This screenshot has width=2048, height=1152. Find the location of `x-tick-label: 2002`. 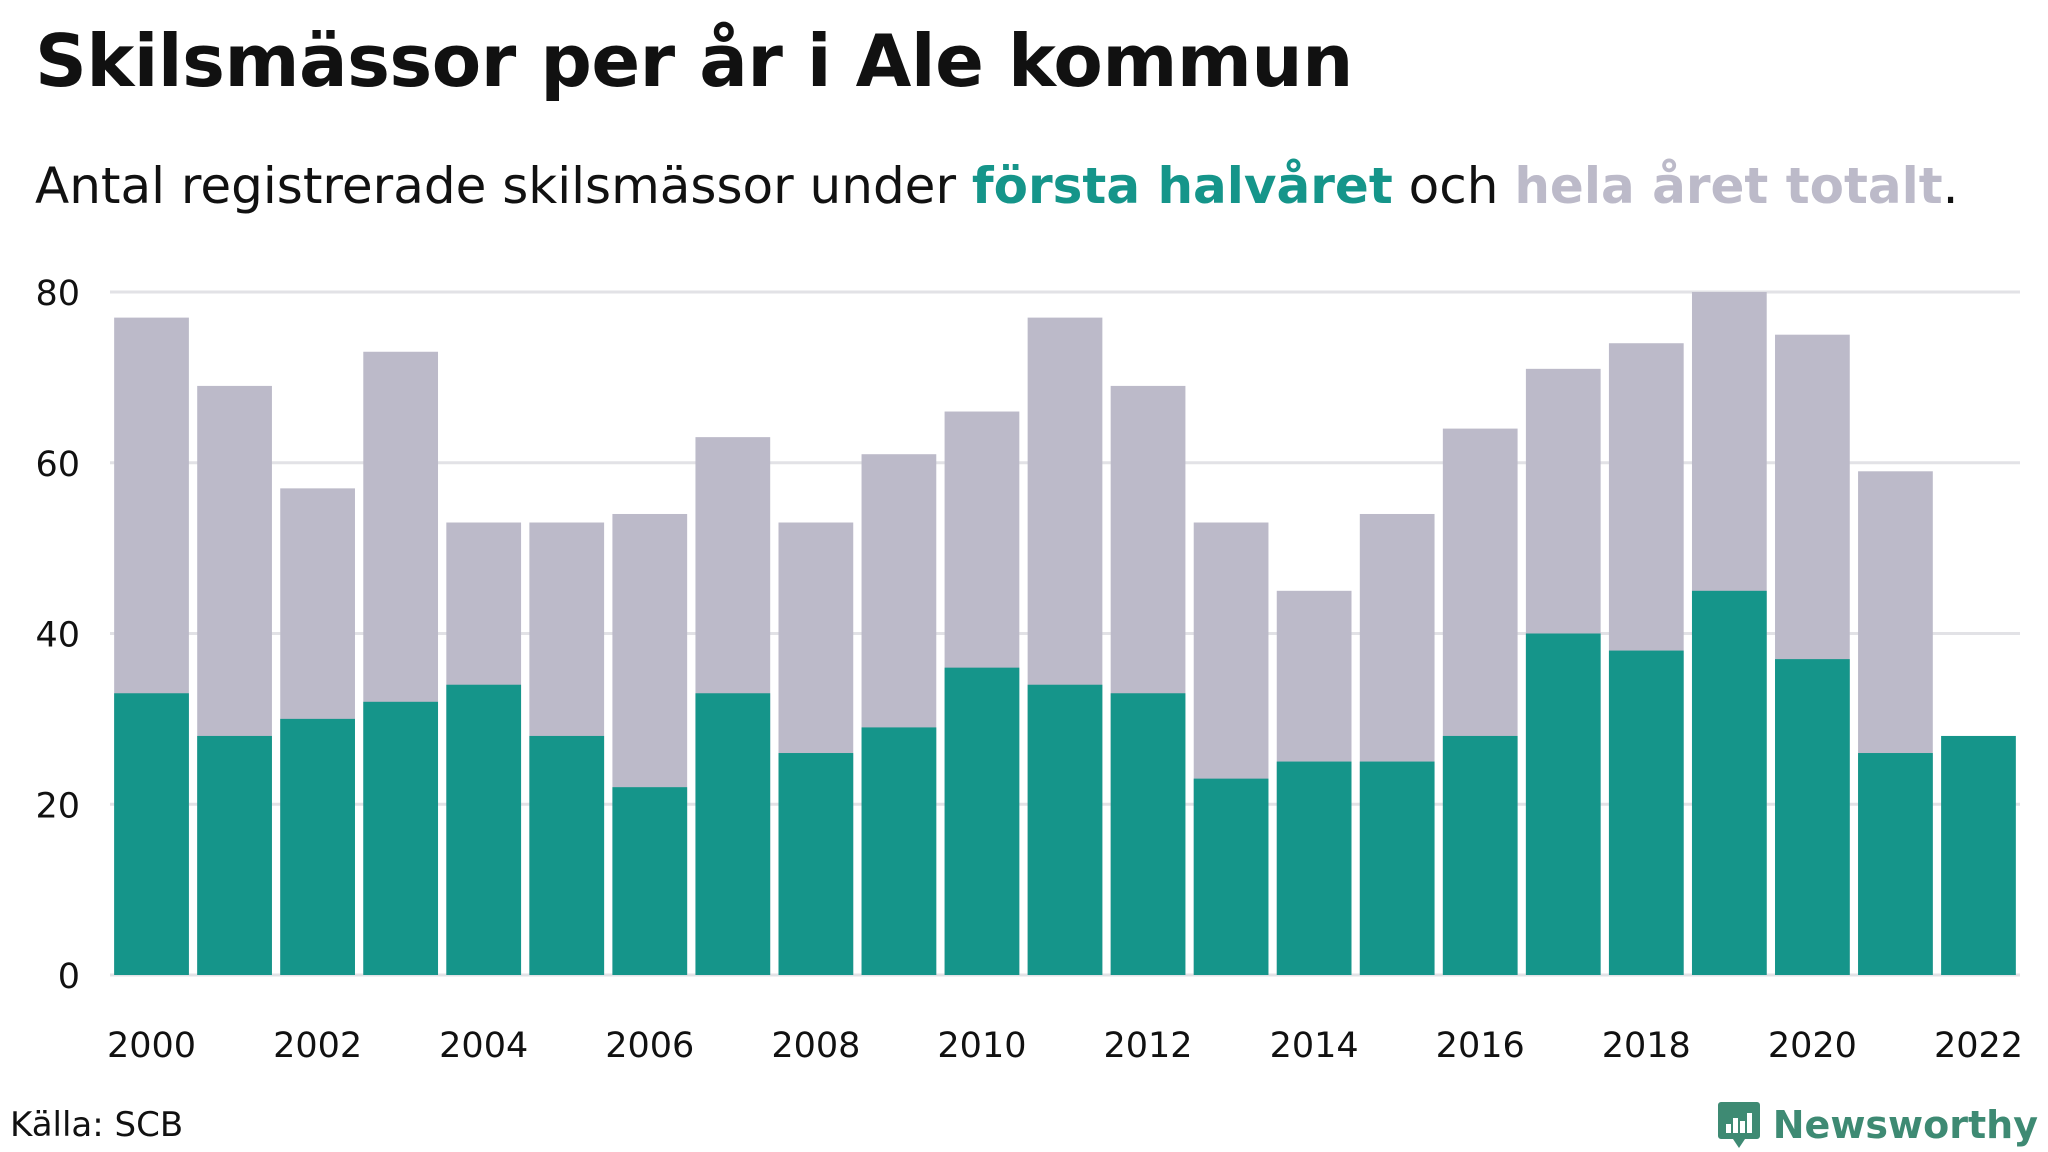

x-tick-label: 2002 is located at coordinates (317, 1046).